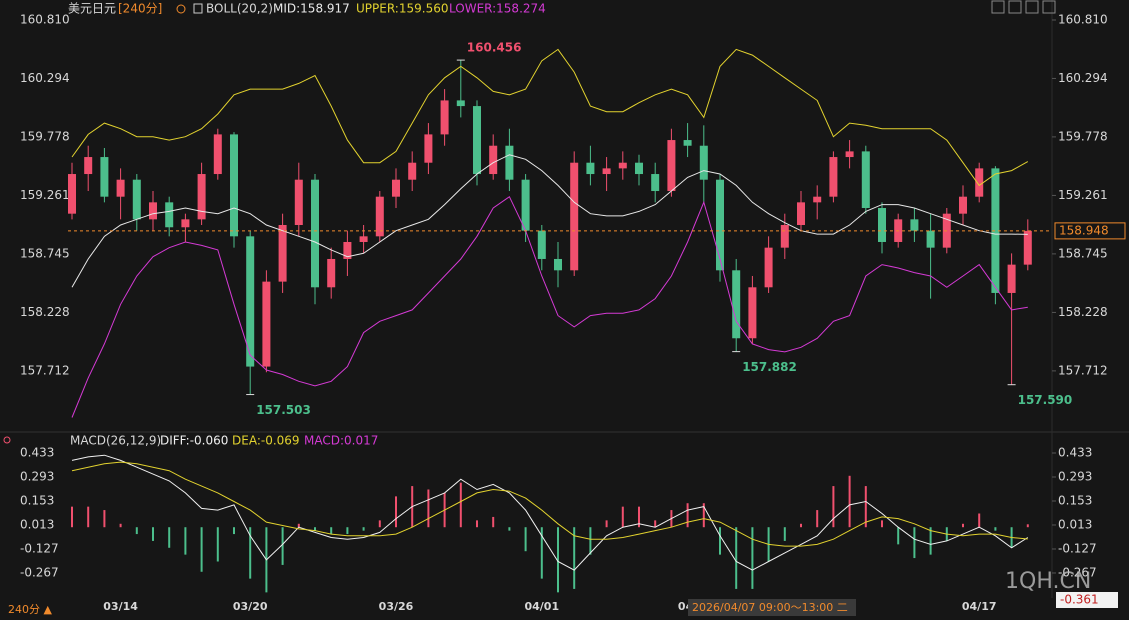 The height and width of the screenshot is (620, 1129). What do you see at coordinates (250, 606) in the screenshot?
I see `x-tick-label: 03/20` at bounding box center [250, 606].